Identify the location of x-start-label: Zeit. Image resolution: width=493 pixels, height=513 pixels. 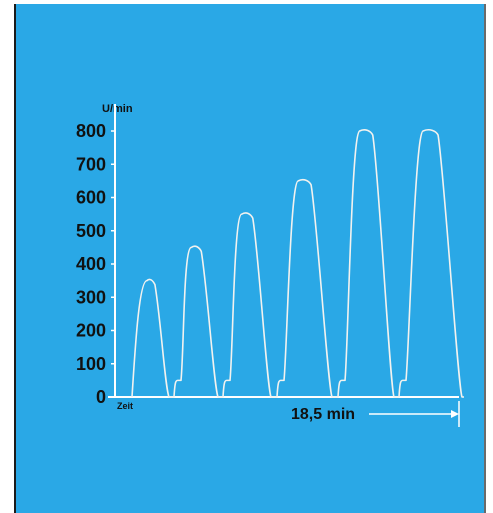
(125, 406).